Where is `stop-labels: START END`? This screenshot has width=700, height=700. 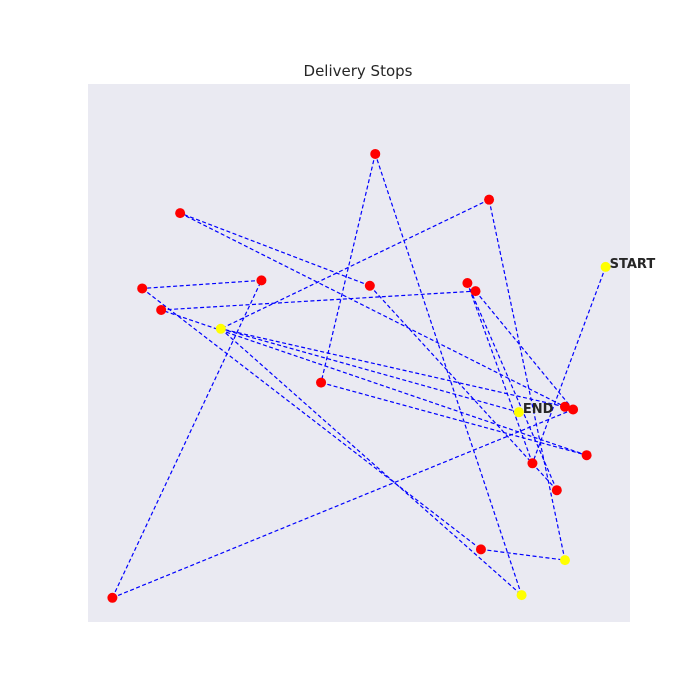 stop-labels: START END is located at coordinates (589, 337).